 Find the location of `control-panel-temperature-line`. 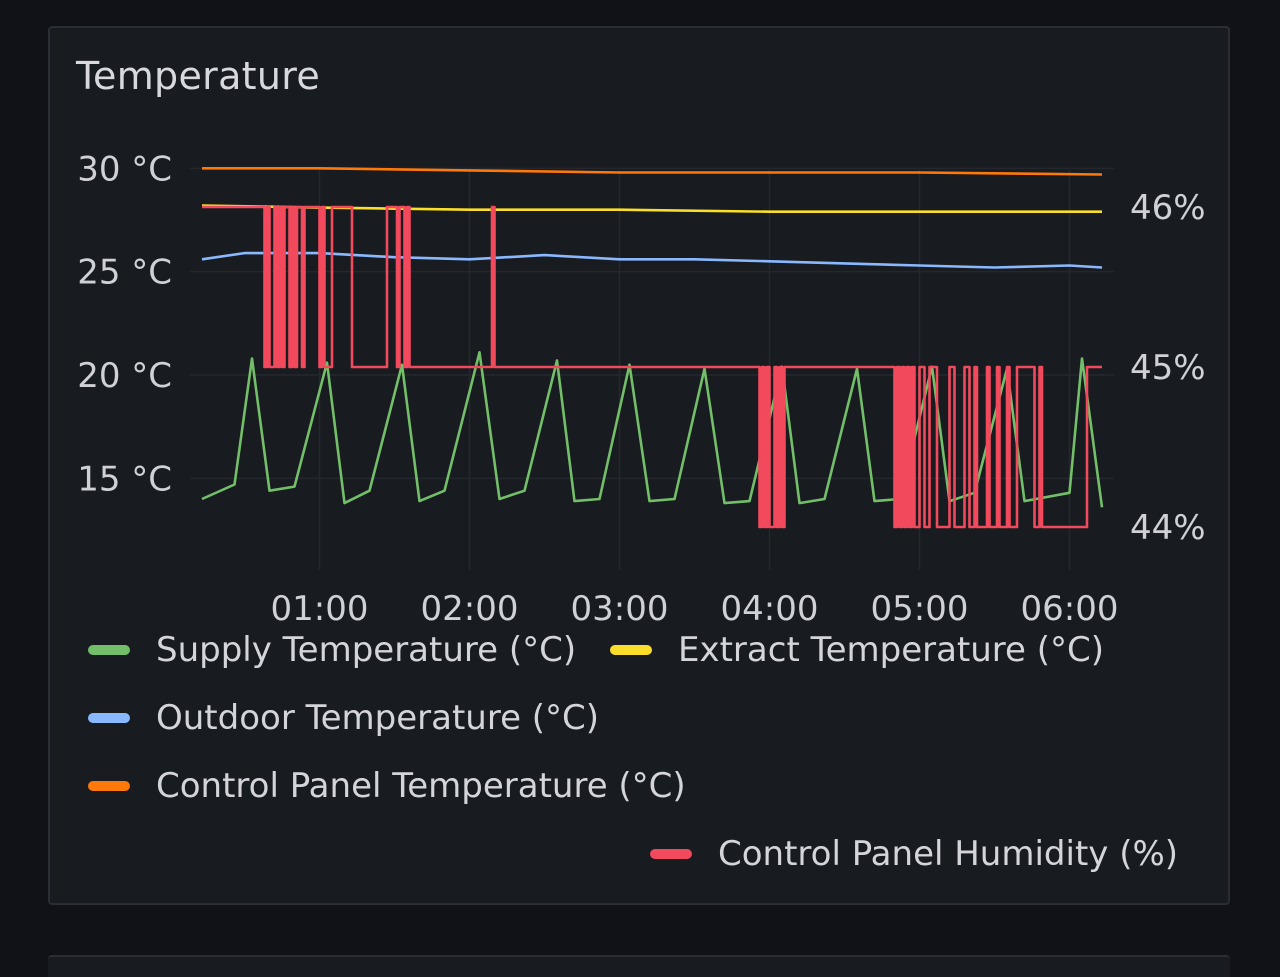

control-panel-temperature-line is located at coordinates (652, 171).